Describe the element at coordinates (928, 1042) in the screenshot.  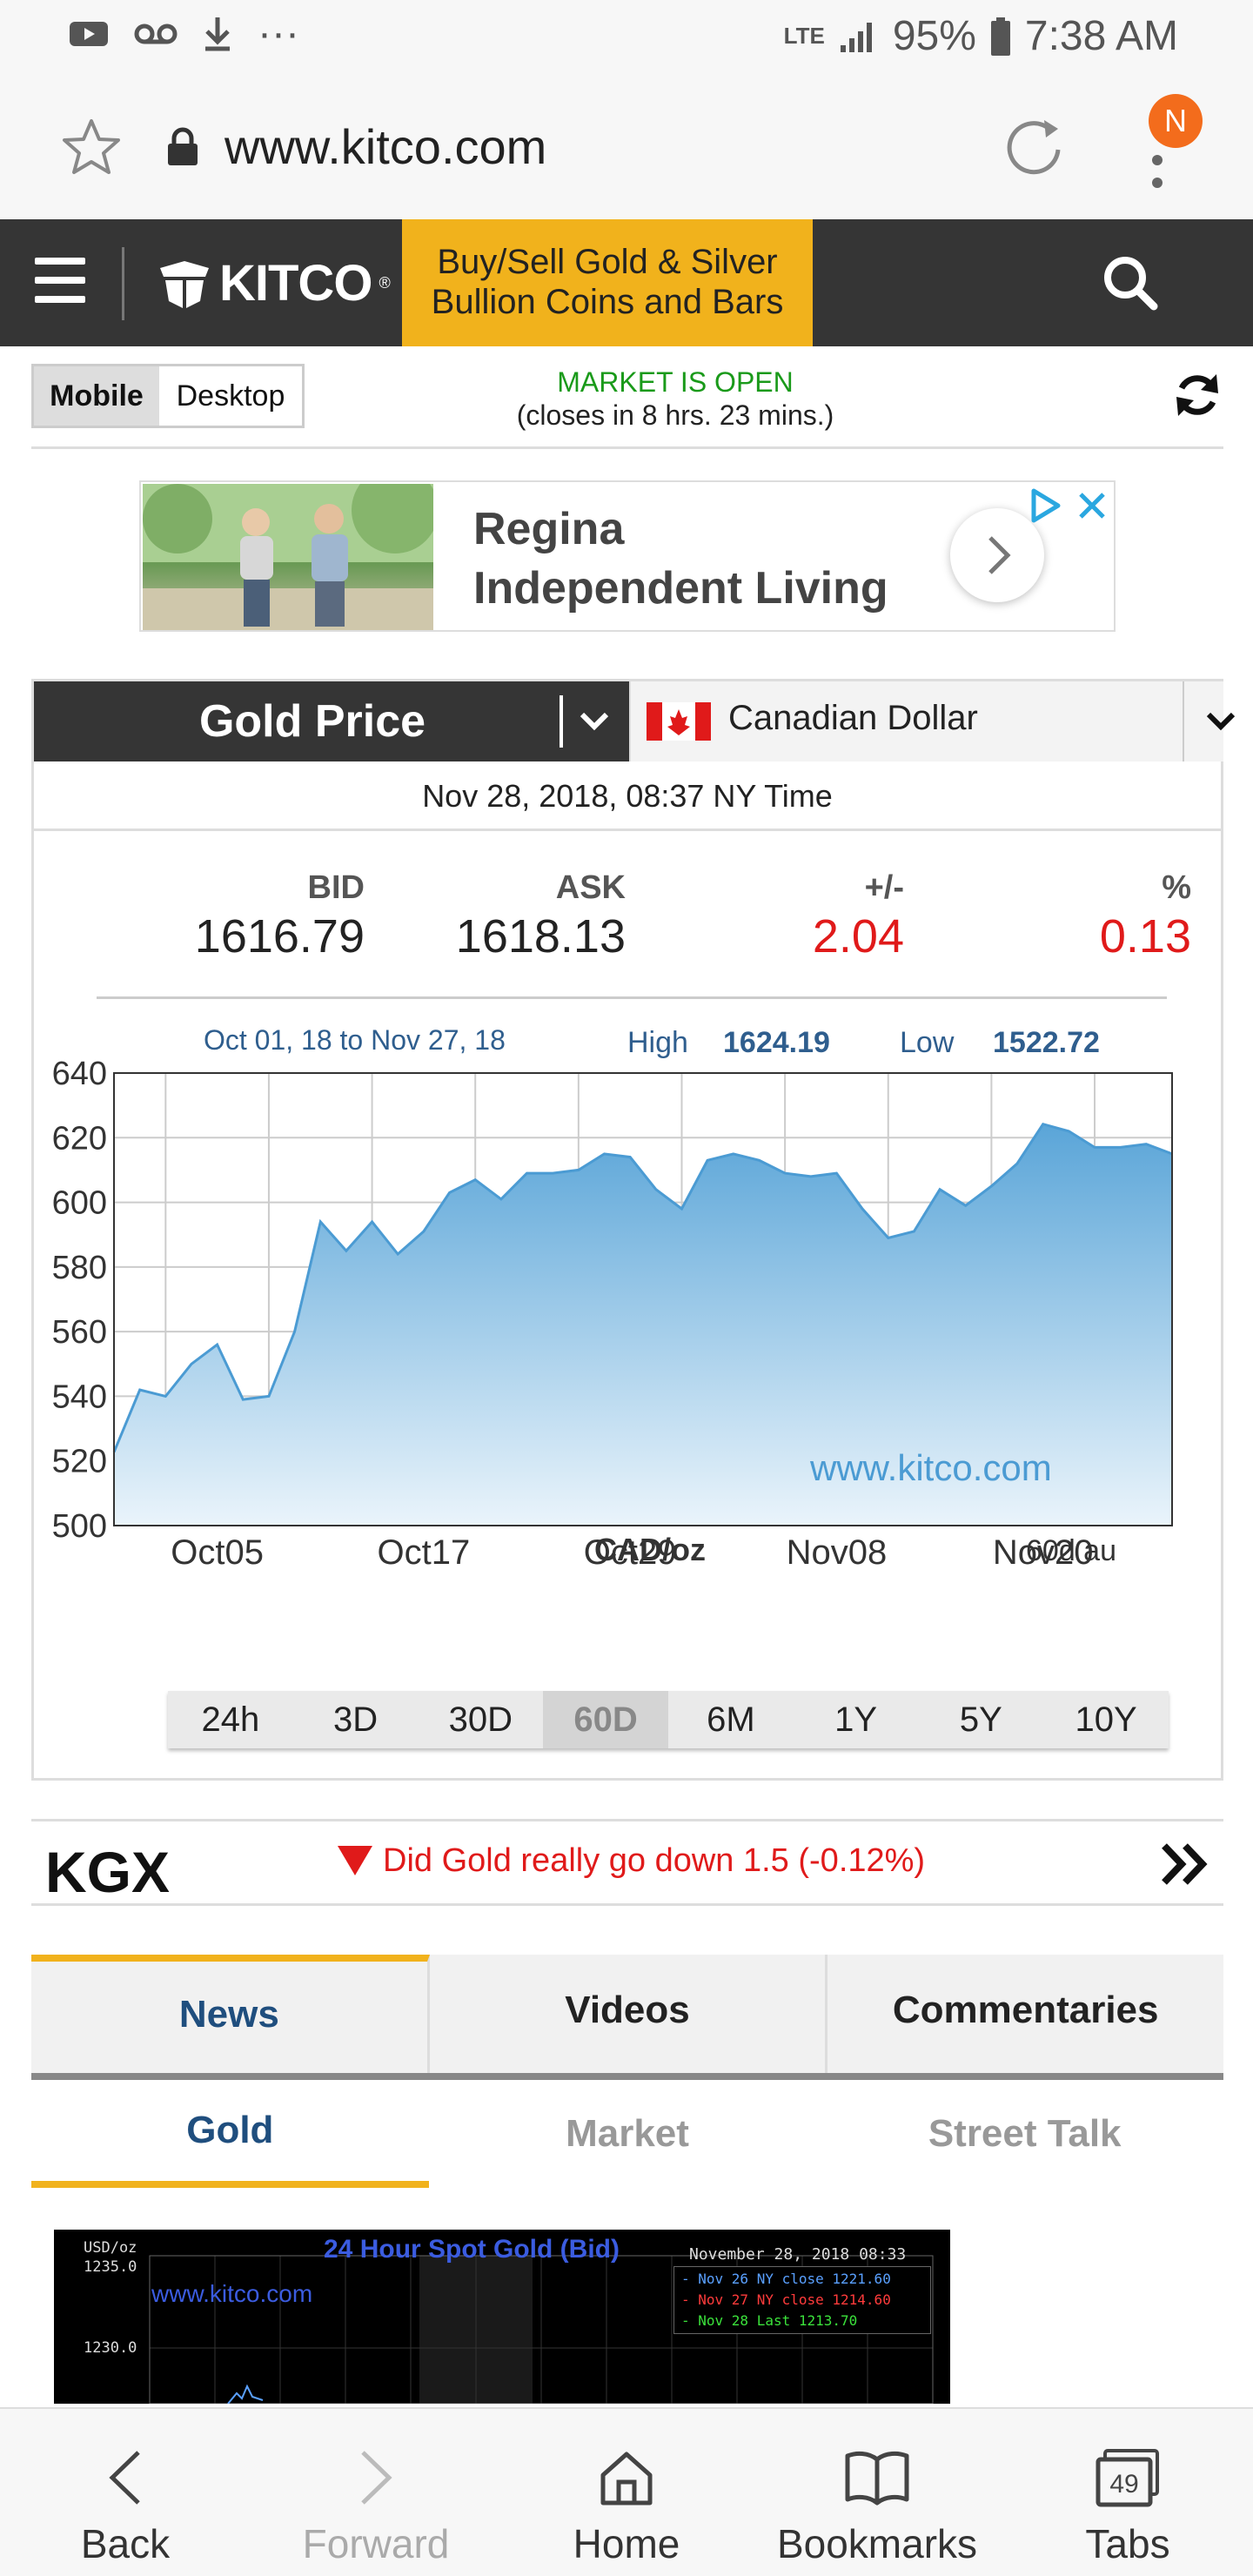
I see `chart-low-label: Low` at that location.